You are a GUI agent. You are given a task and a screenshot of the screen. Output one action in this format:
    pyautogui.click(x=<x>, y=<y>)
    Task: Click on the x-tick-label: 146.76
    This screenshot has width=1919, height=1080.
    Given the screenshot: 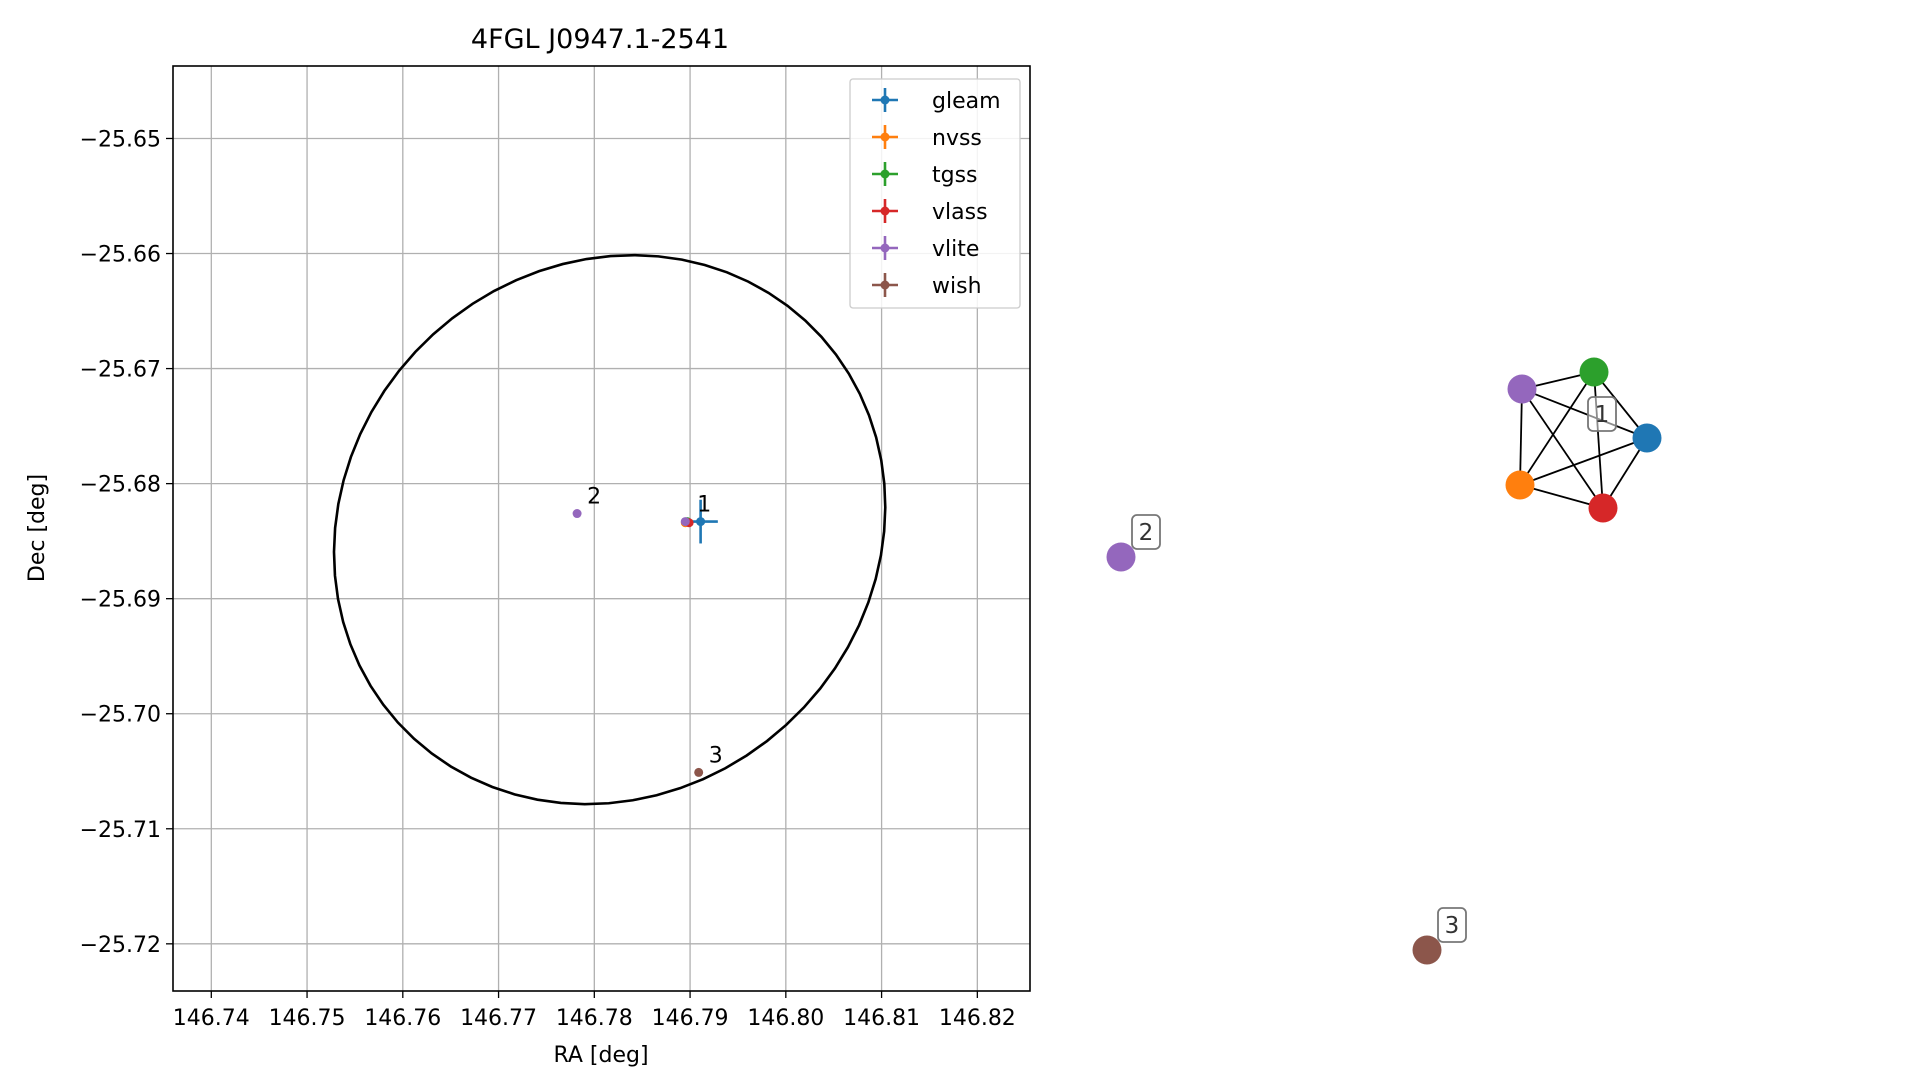 What is the action you would take?
    pyautogui.click(x=402, y=1018)
    